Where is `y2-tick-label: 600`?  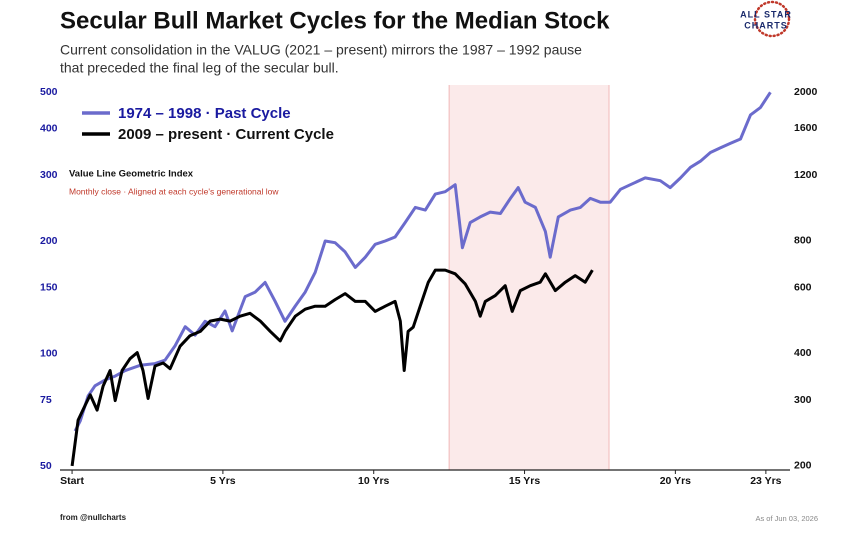 y2-tick-label: 600 is located at coordinates (803, 287).